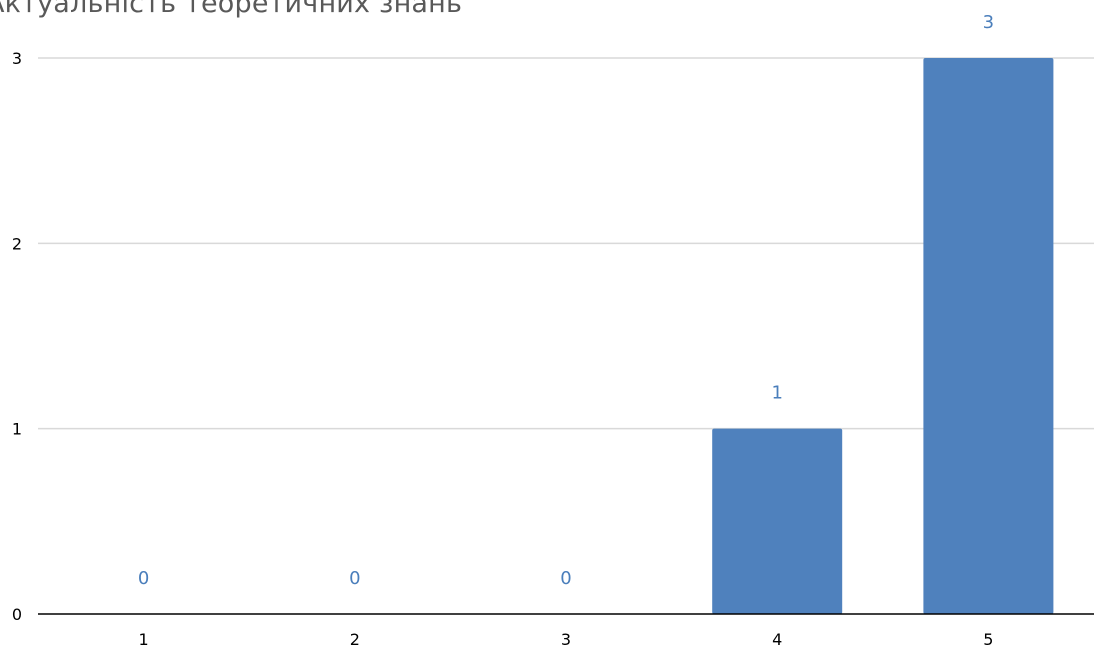 This screenshot has width=1106, height=651. I want to click on y-tick-label: 2, so click(17, 243).